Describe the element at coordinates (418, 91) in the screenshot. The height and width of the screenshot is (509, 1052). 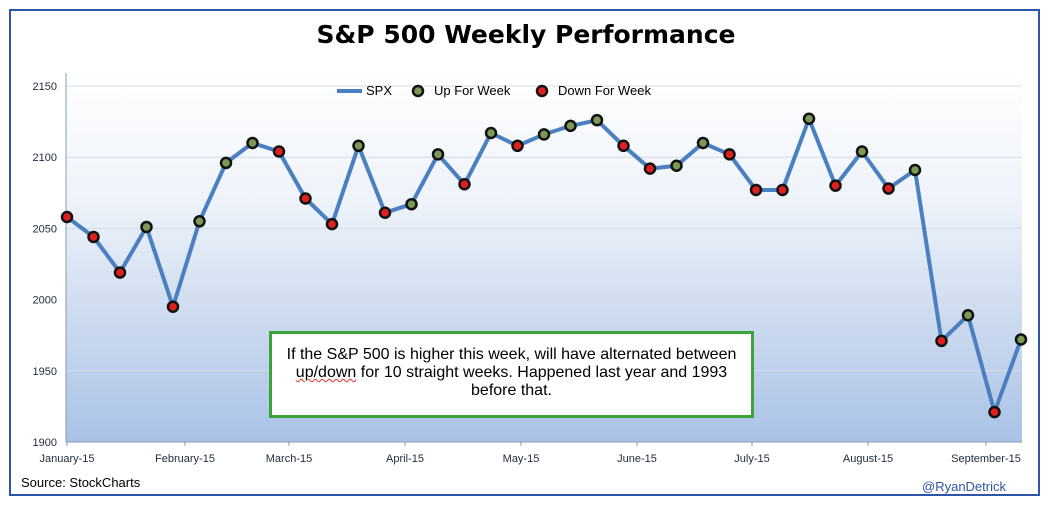
I see `legend-swatch-up` at that location.